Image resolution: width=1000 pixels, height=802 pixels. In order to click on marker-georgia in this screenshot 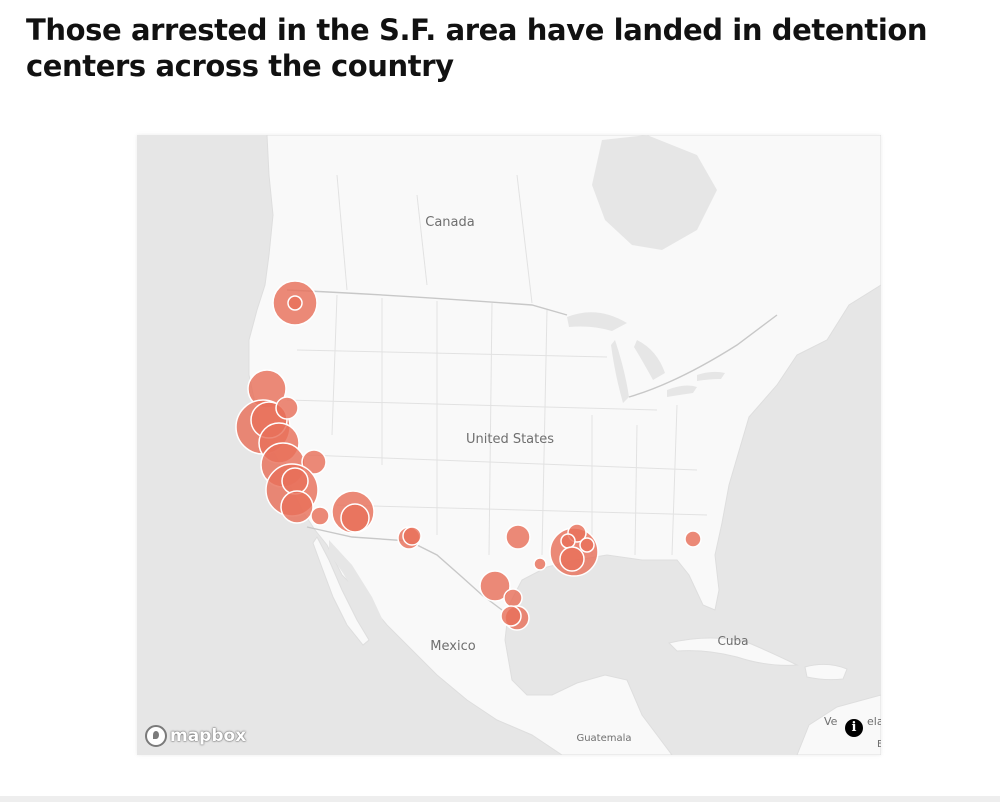, I will do `click(693, 539)`.